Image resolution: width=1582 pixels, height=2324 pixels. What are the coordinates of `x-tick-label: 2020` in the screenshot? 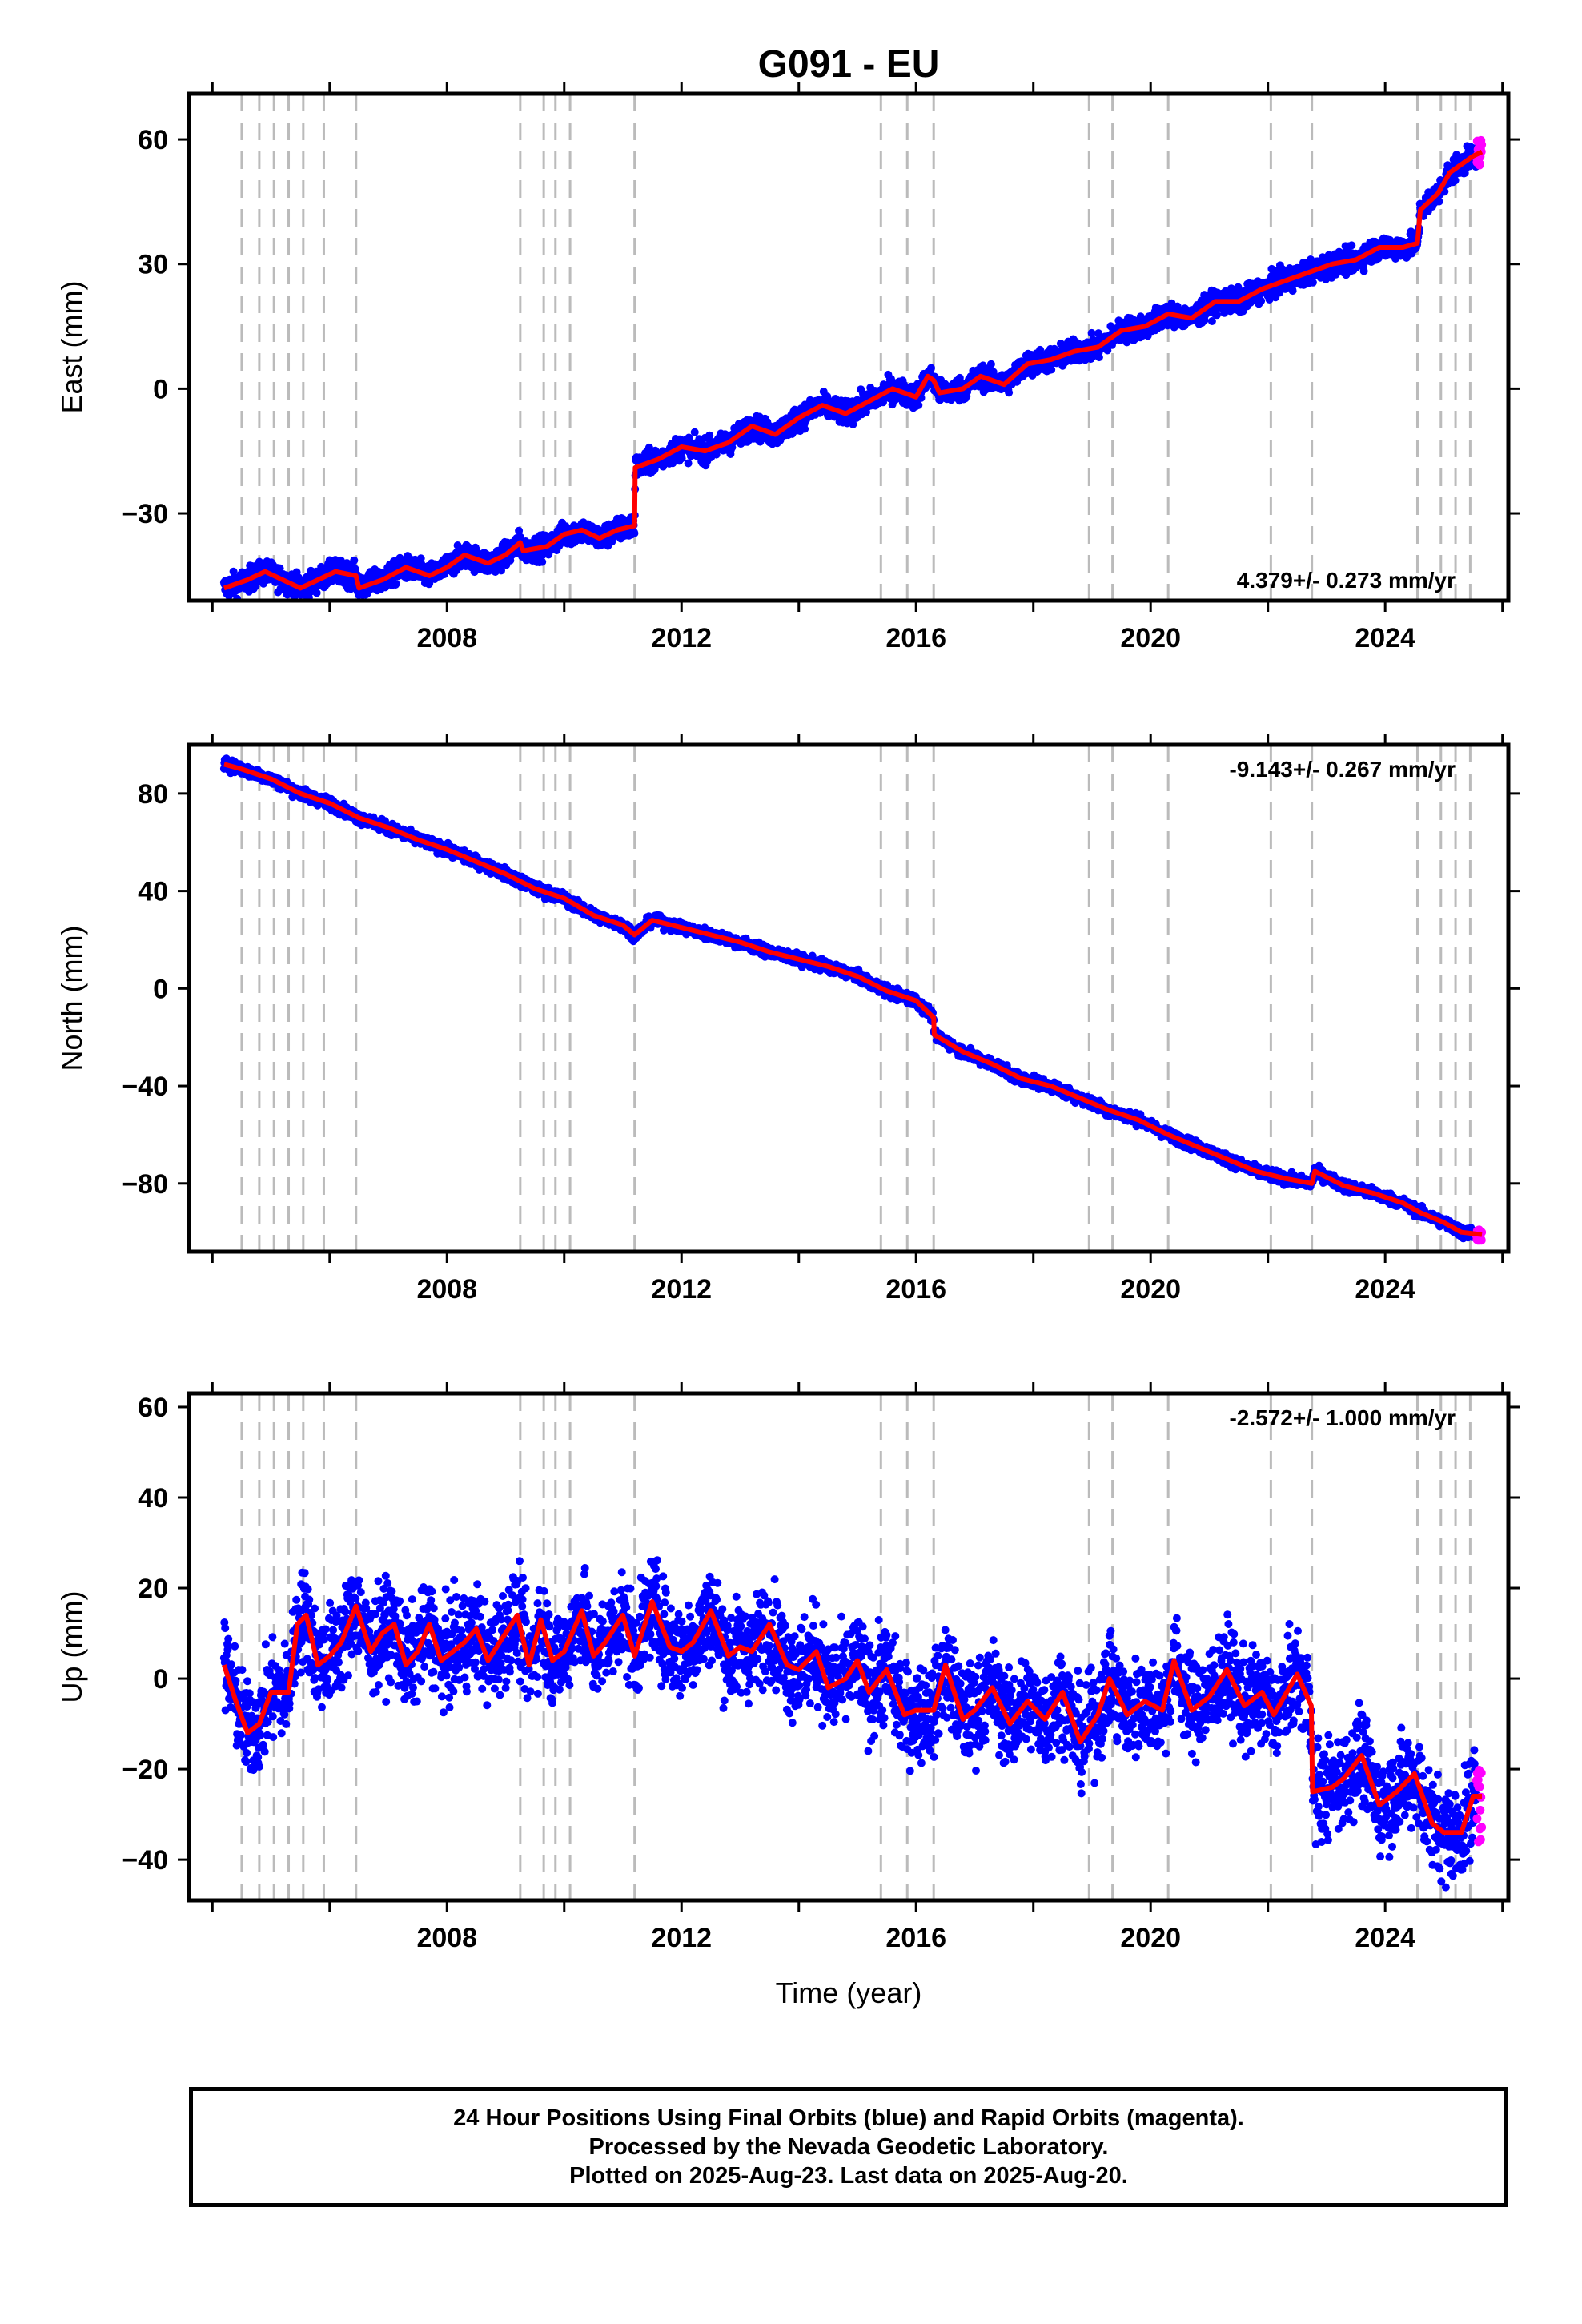 It's located at (1150, 638).